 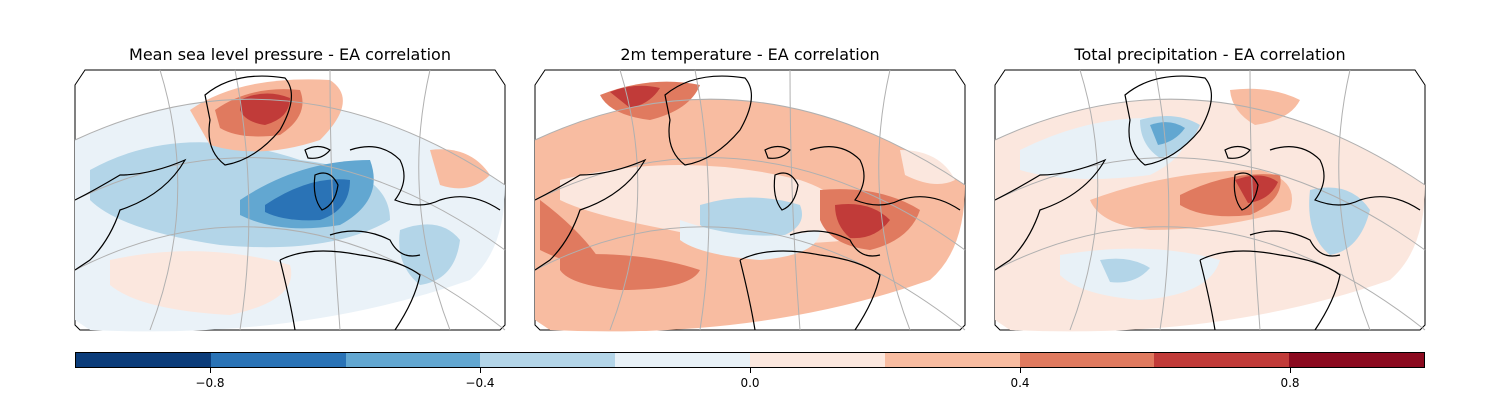 I want to click on field-positive-south-mslp, so click(x=201, y=283).